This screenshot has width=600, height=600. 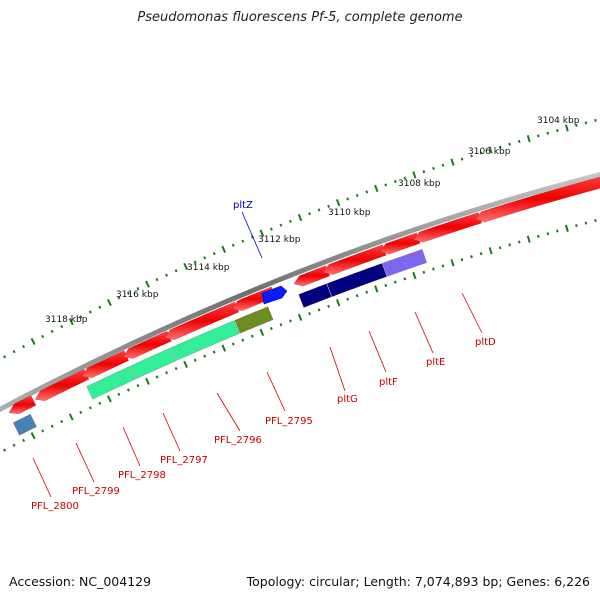 What do you see at coordinates (184, 460) in the screenshot?
I see `gene-label-PFL_2797: PFL_2797` at bounding box center [184, 460].